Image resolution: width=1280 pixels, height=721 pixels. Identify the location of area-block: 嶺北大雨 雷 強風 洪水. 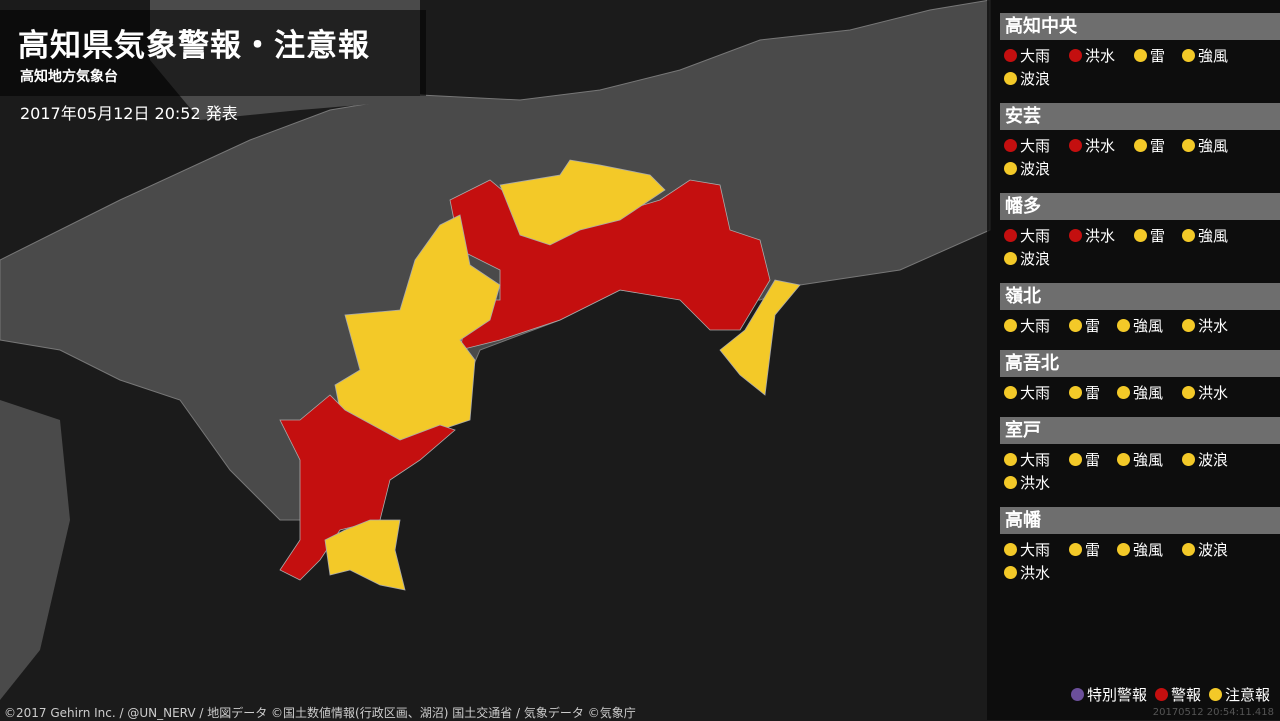
(1140, 310).